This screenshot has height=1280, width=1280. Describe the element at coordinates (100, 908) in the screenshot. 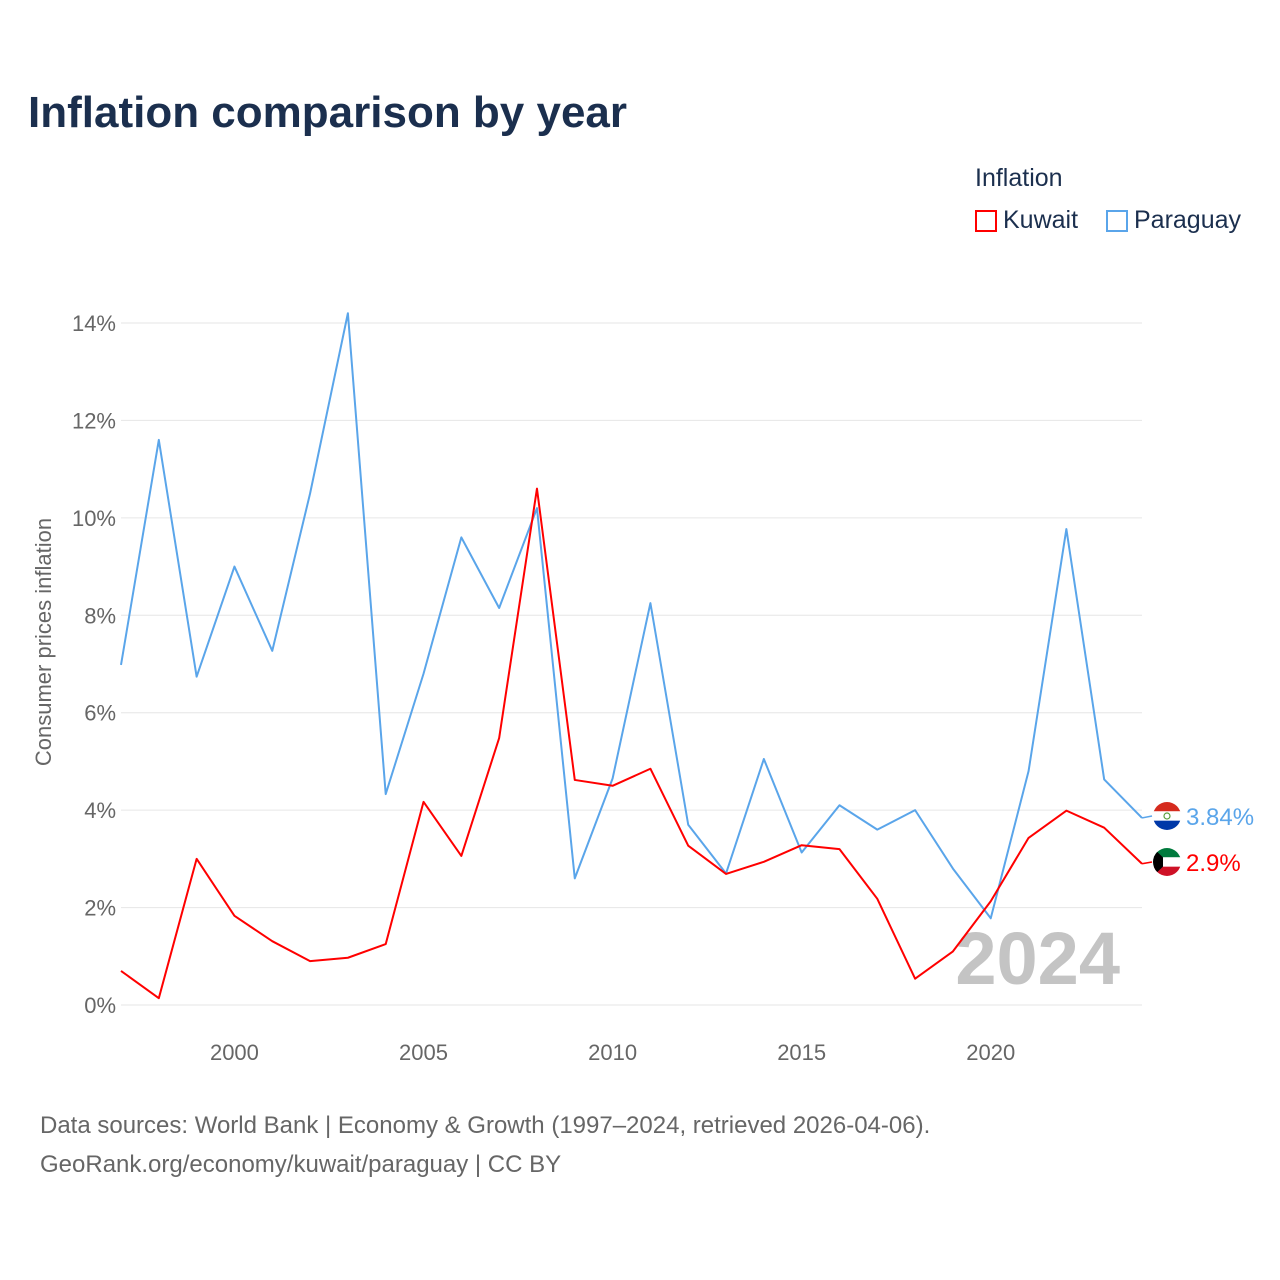

I see `y-tick-label: 2%` at that location.